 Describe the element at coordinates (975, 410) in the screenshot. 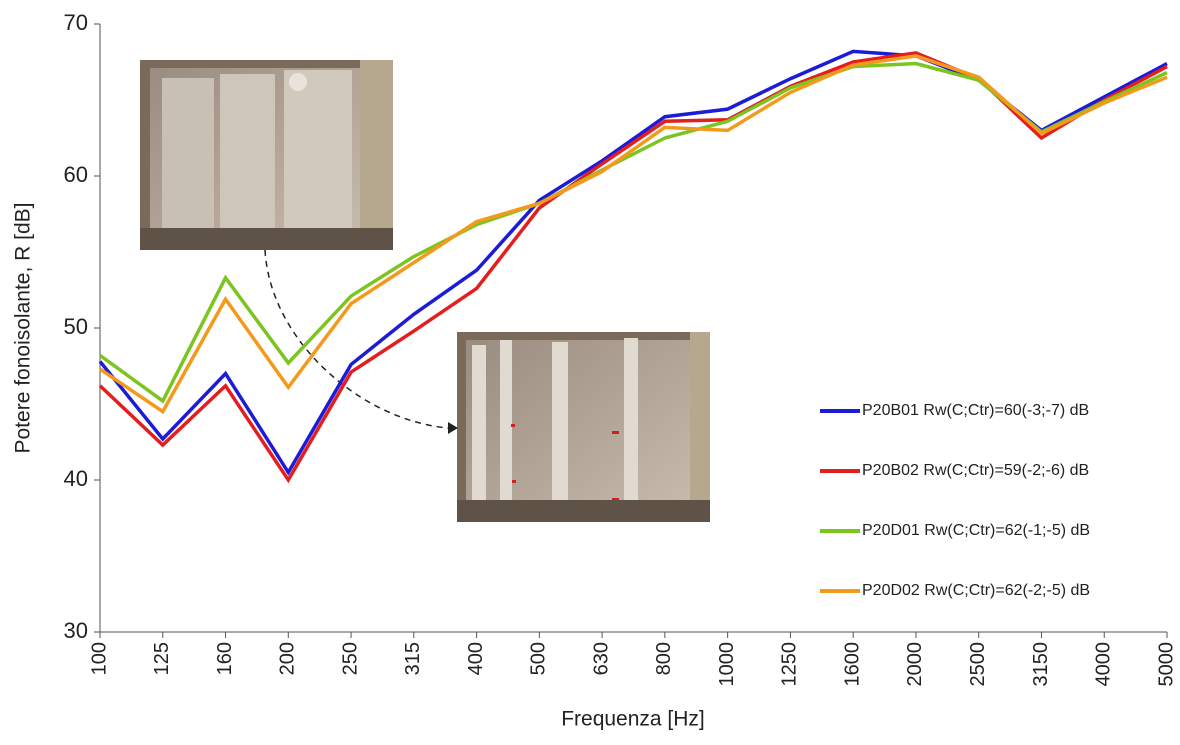

I see `legend-label: P20B01 Rw(C;Ctr)=60(-3;-7) dB` at that location.